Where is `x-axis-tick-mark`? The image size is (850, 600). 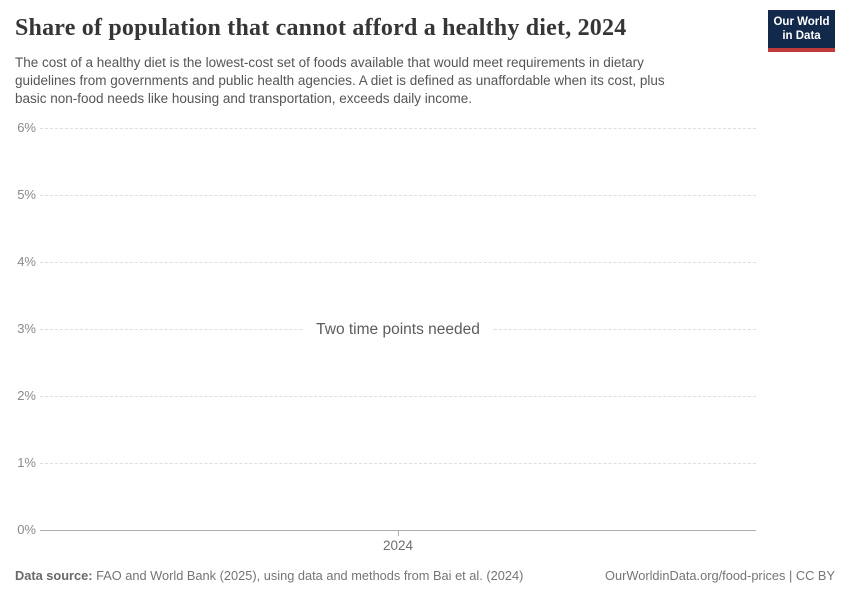 x-axis-tick-mark is located at coordinates (398, 533).